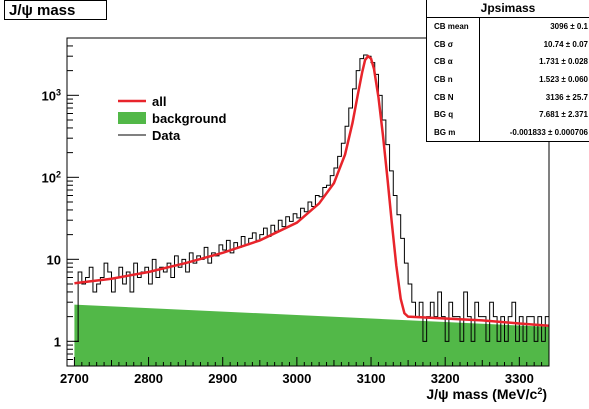 The height and width of the screenshot is (409, 589). I want to click on legend-label: Data, so click(166, 135).